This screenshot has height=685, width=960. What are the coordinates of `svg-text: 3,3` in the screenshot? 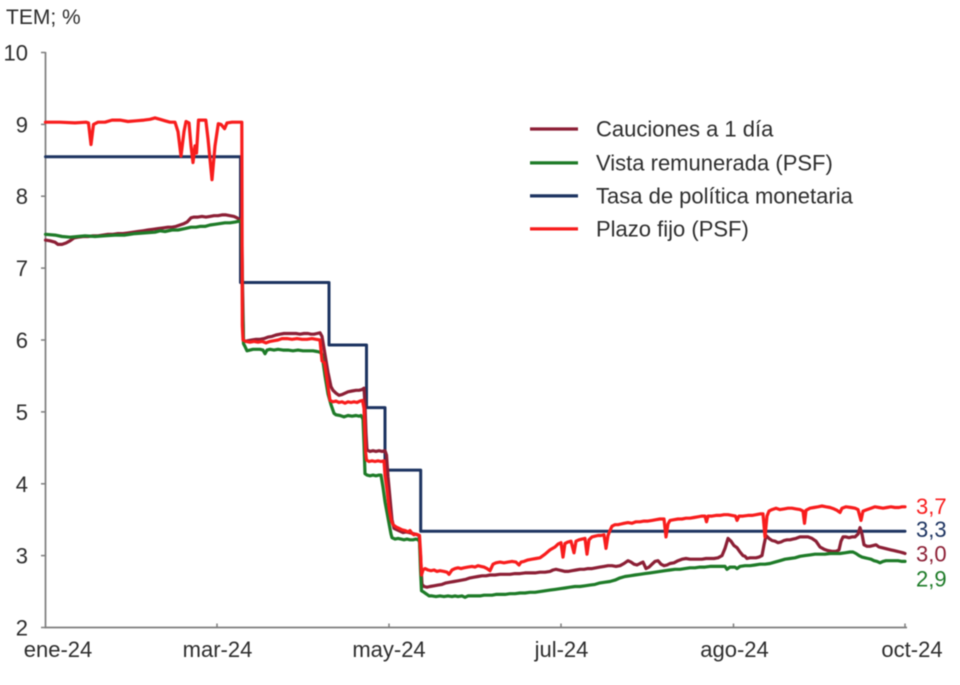 It's located at (931, 529).